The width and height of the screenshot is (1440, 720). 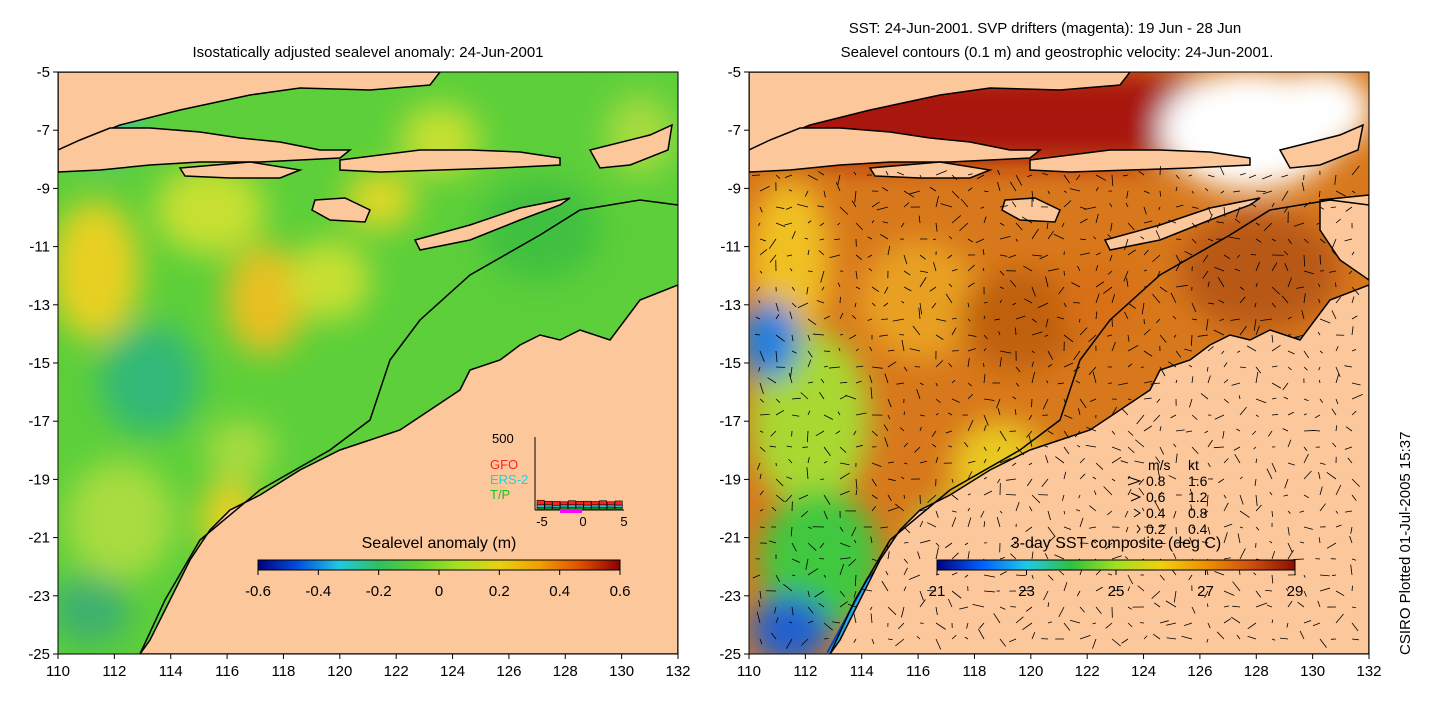 I want to click on left-y-tick-label: -17, so click(x=39, y=421).